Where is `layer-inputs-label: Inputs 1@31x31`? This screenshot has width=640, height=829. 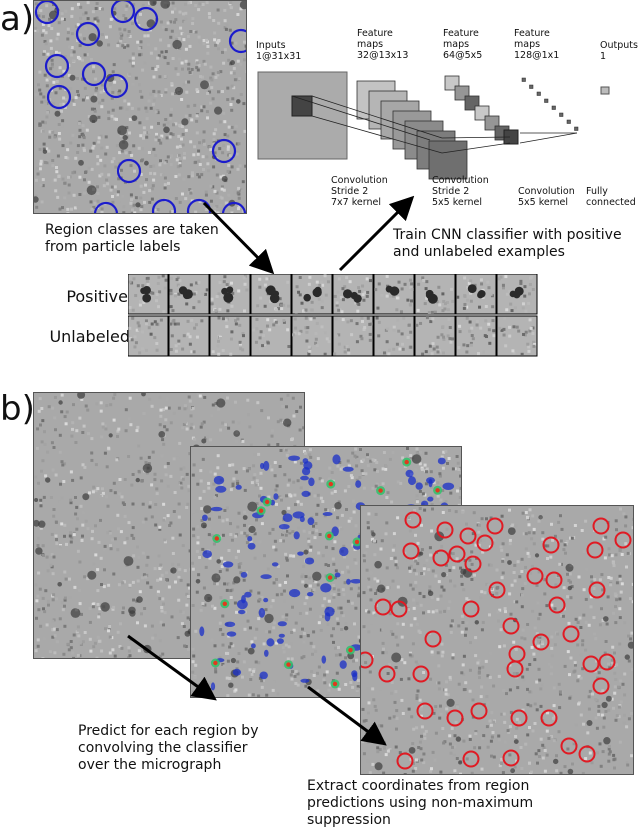
layer-inputs-label: Inputs 1@31x31 is located at coordinates (278, 51).